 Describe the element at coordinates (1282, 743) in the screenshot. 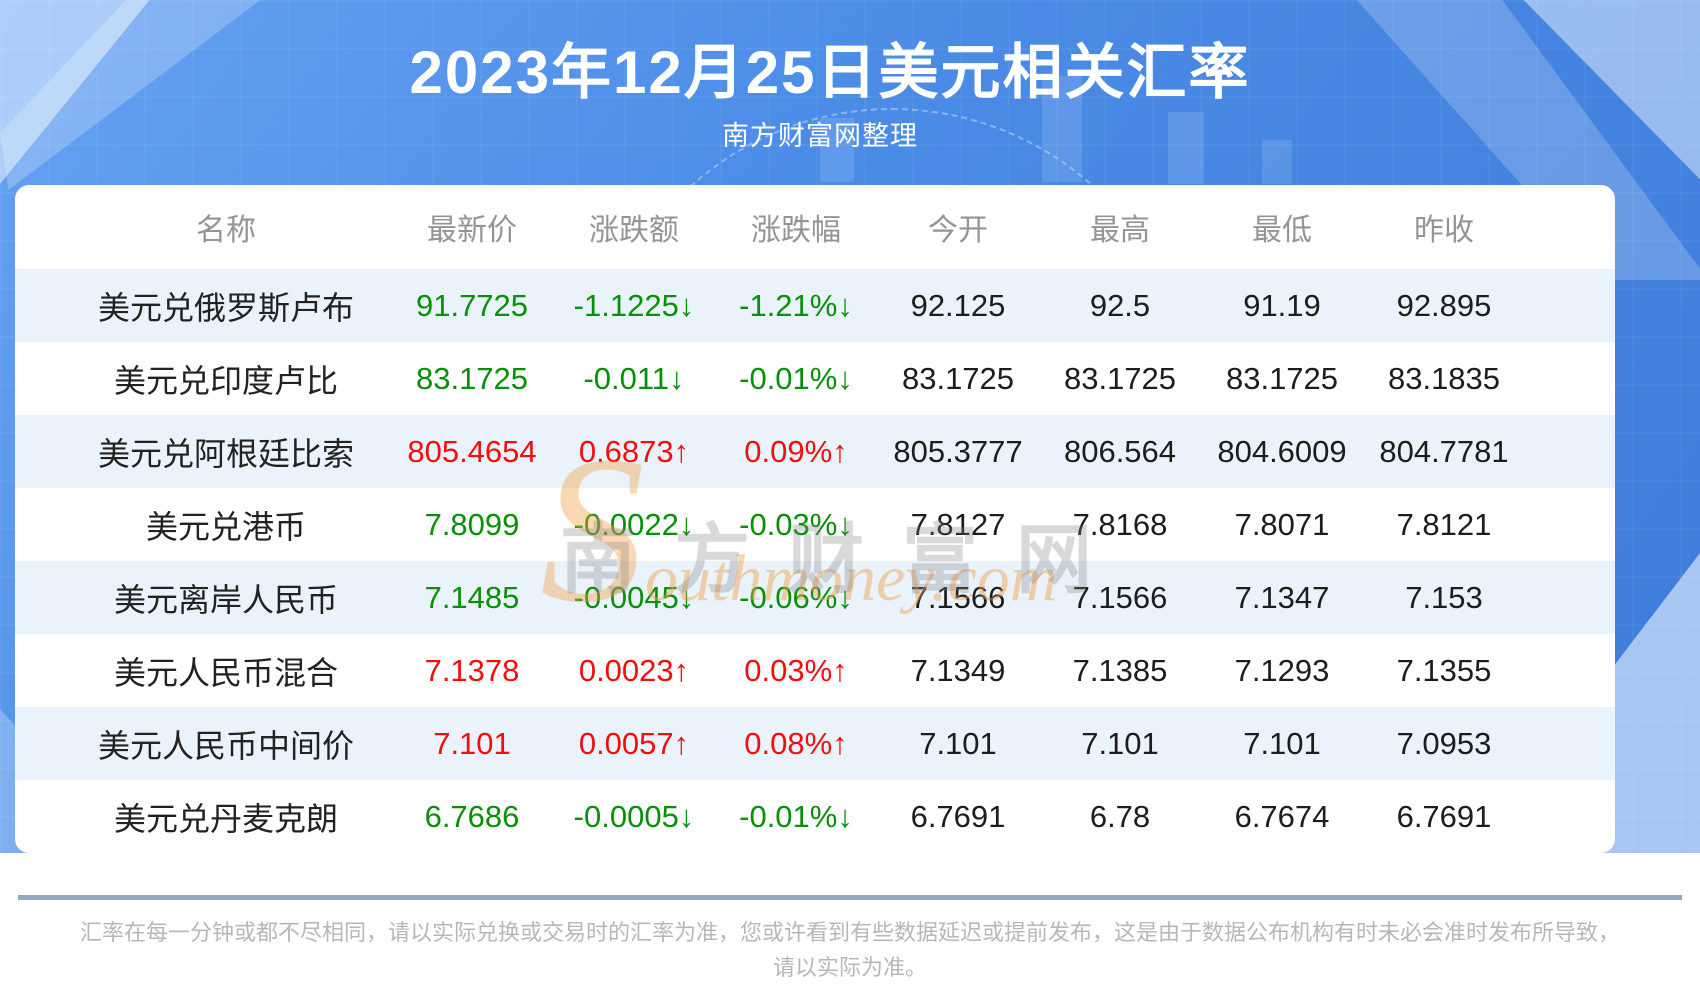

I see `cell-low: 7.101` at that location.